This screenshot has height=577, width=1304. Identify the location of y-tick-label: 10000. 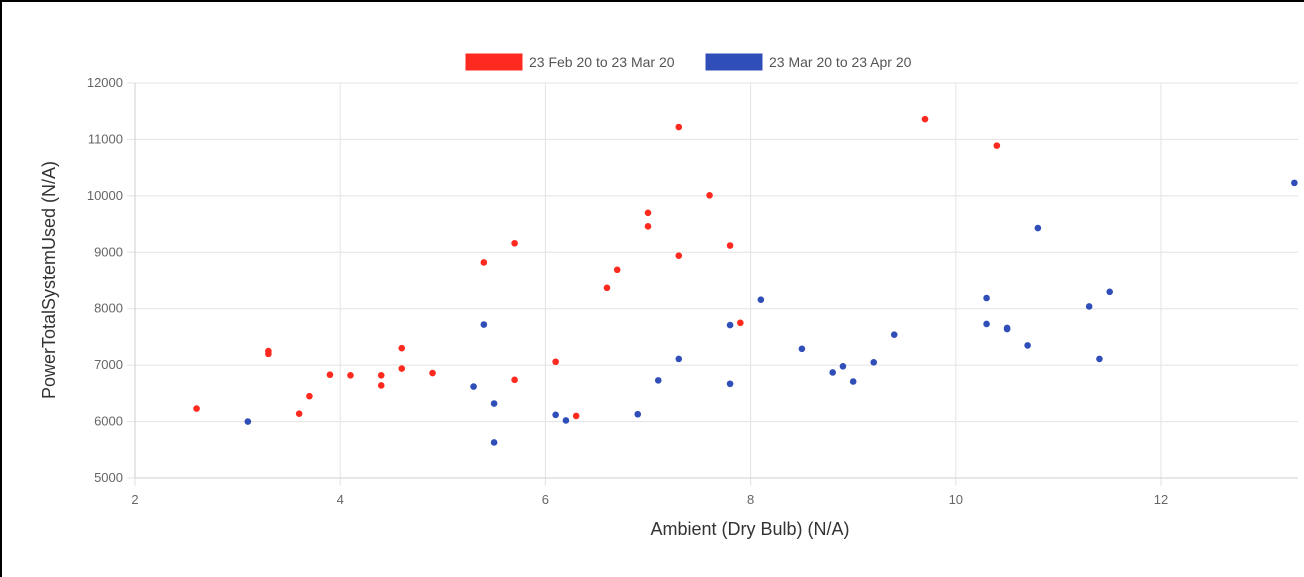
(105, 195).